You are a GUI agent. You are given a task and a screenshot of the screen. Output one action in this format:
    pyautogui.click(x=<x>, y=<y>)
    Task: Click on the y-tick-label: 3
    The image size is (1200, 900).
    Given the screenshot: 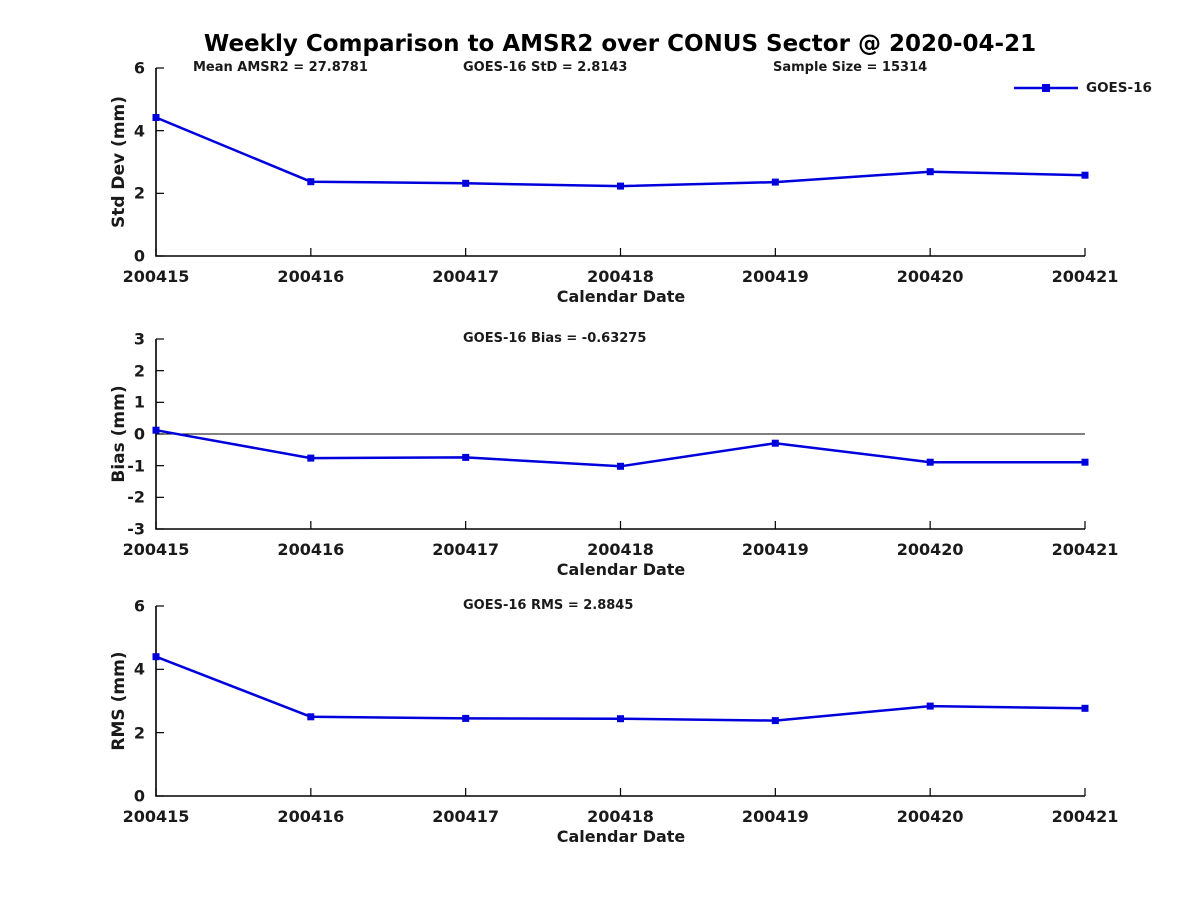 What is the action you would take?
    pyautogui.click(x=139, y=339)
    